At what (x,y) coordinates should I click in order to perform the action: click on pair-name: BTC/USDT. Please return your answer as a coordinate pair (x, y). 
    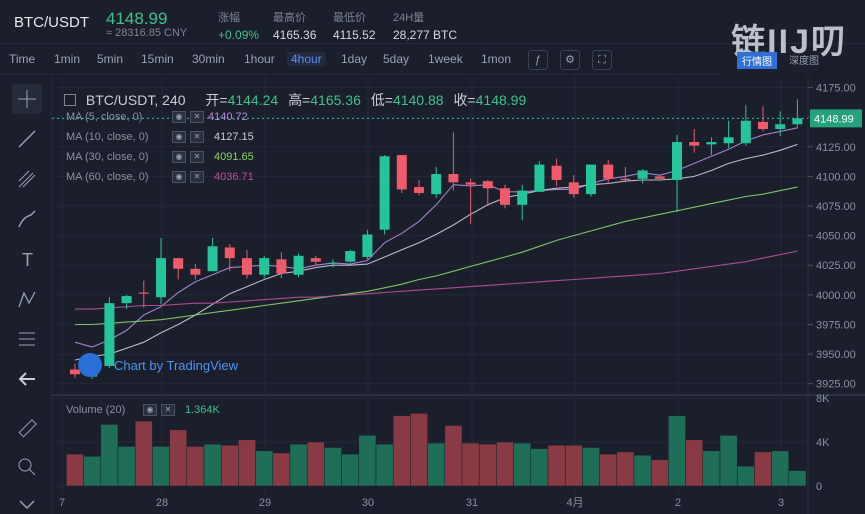
    Looking at the image, I should click on (51, 22).